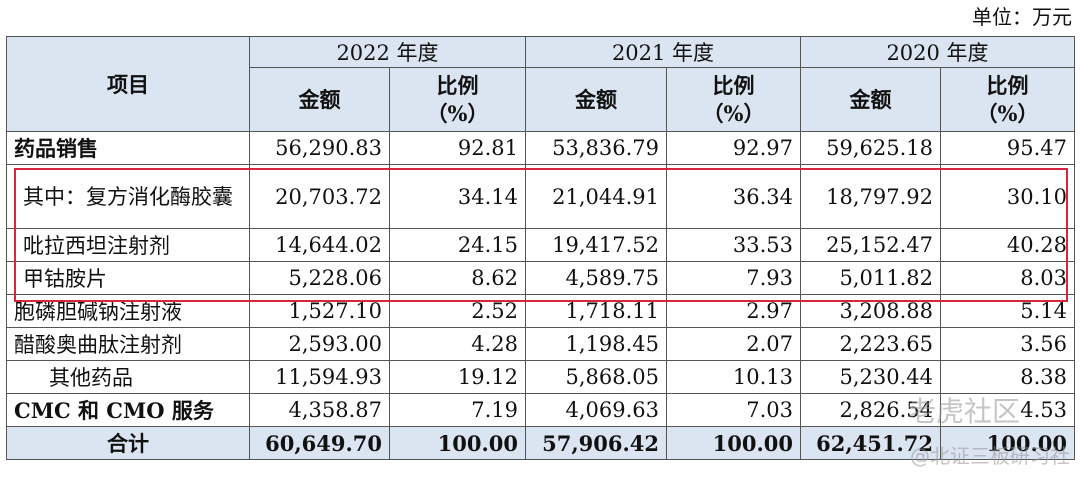 The width and height of the screenshot is (1080, 478). Describe the element at coordinates (319, 344) in the screenshot. I see `cell-amount-2022: 2,593.00` at that location.